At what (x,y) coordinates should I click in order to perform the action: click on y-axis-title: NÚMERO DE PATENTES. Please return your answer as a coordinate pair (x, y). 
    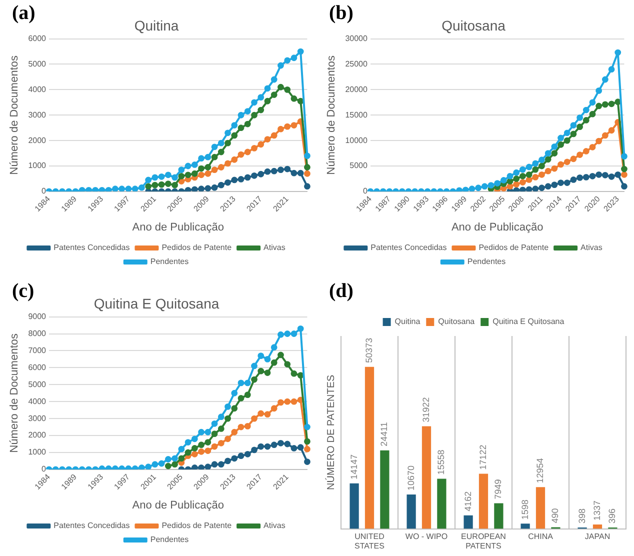
    Looking at the image, I should click on (330, 432).